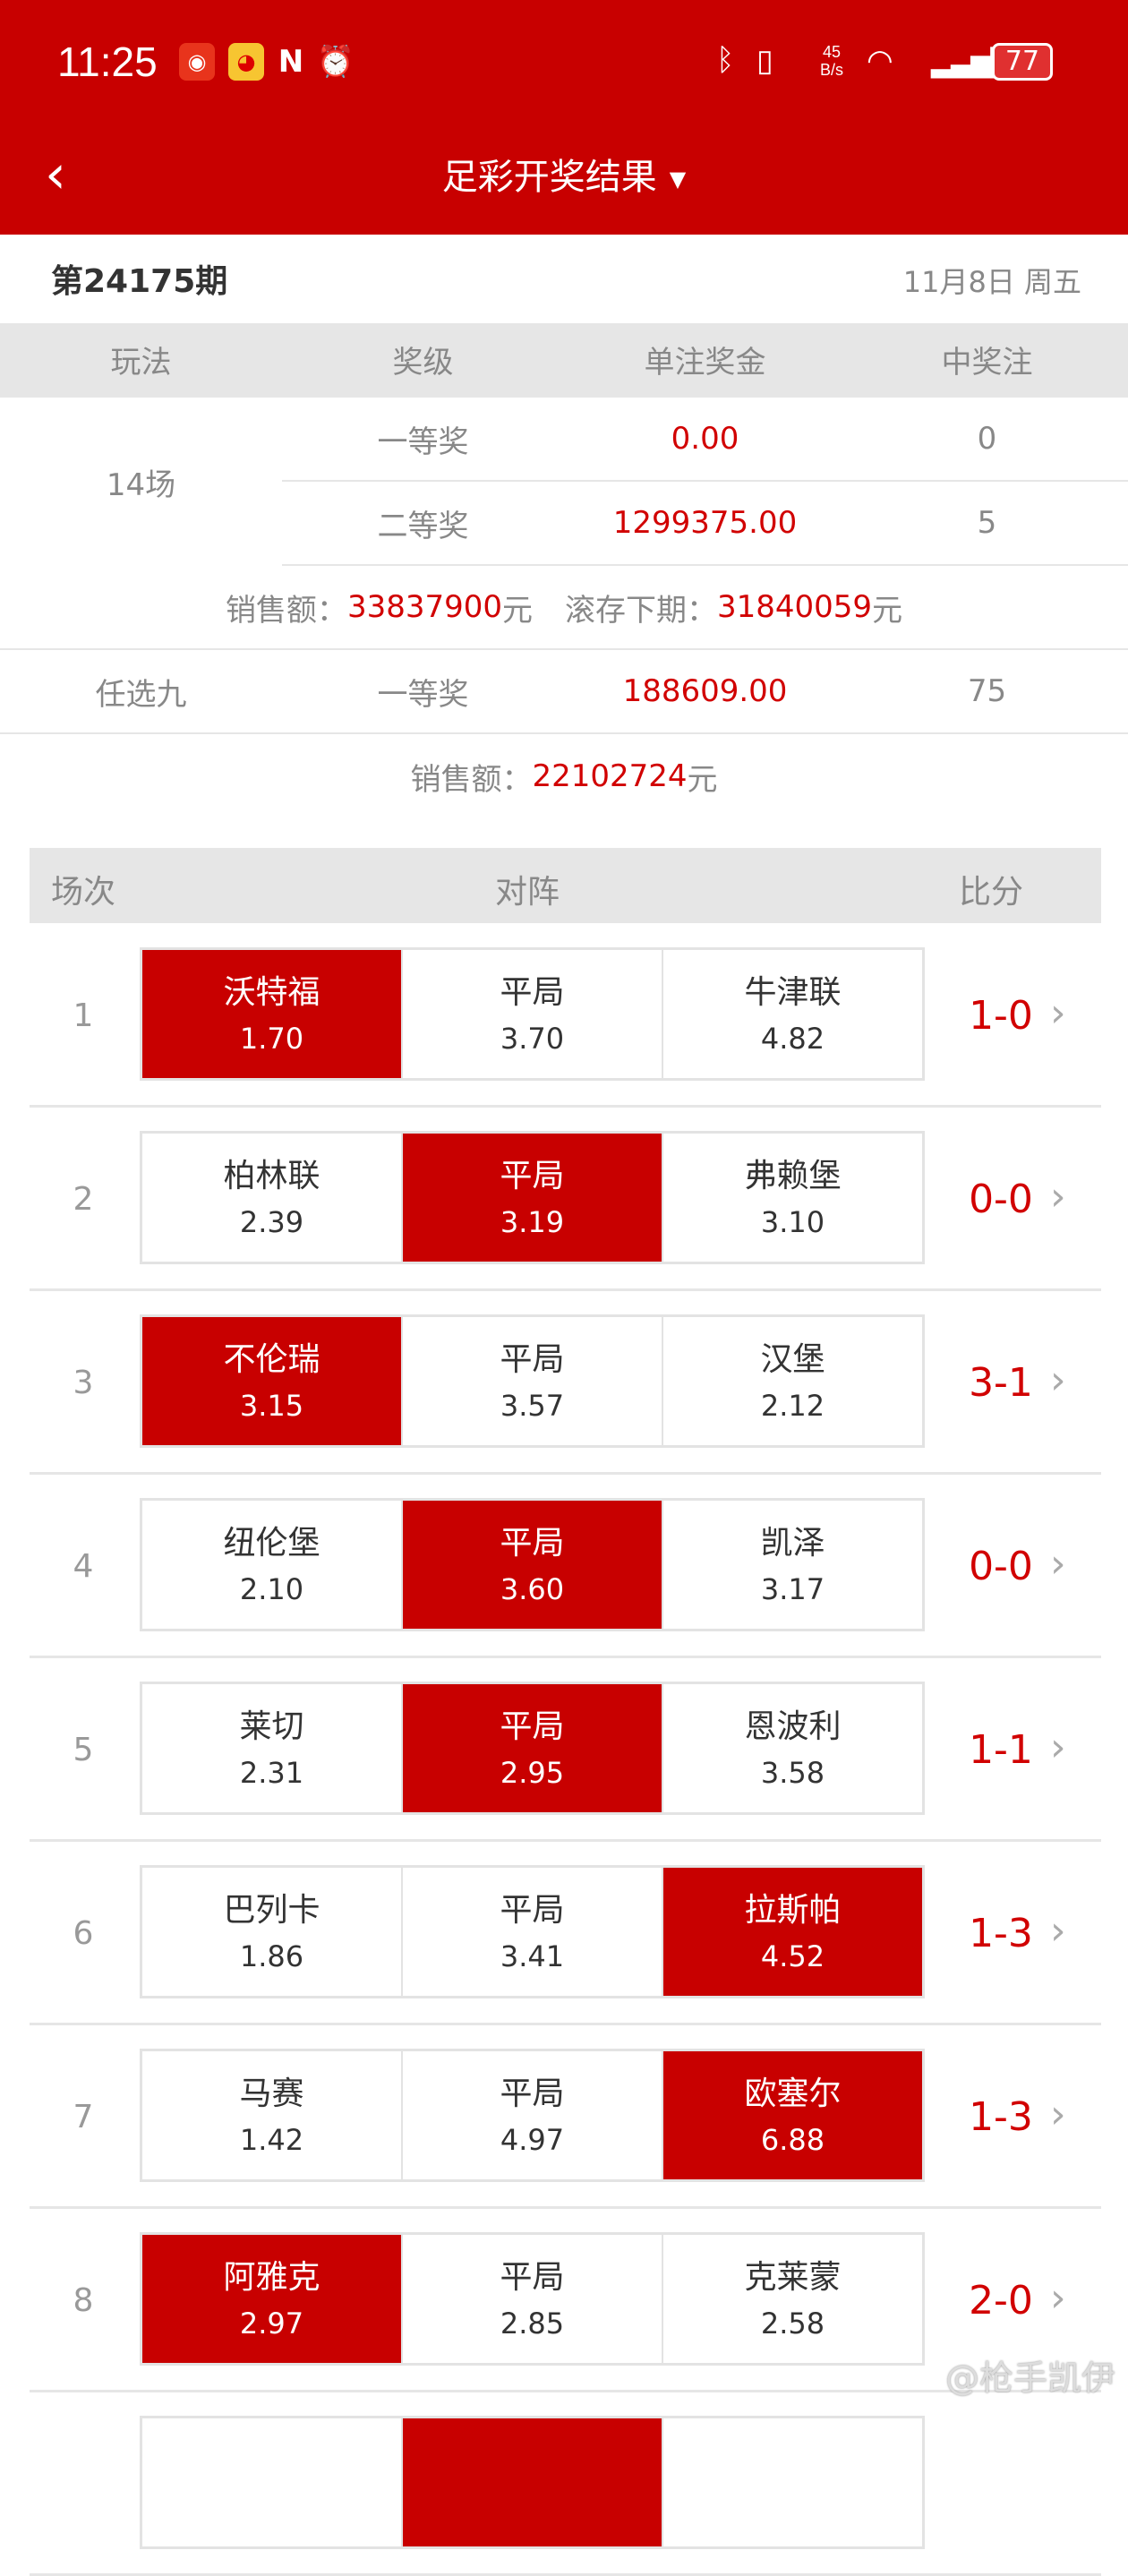  What do you see at coordinates (792, 2115) in the screenshot?
I see `bet-option-away: 欧塞尔 6.88` at bounding box center [792, 2115].